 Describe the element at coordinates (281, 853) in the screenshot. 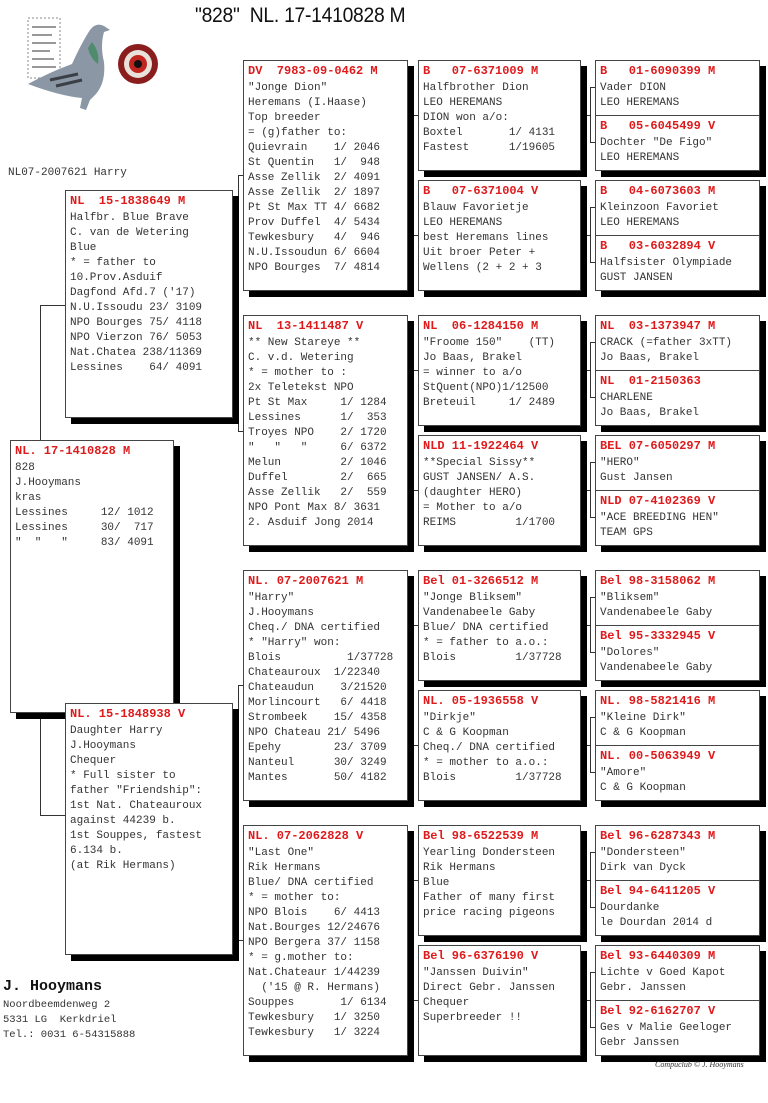

I see `pedigree-line: "Last One"` at that location.